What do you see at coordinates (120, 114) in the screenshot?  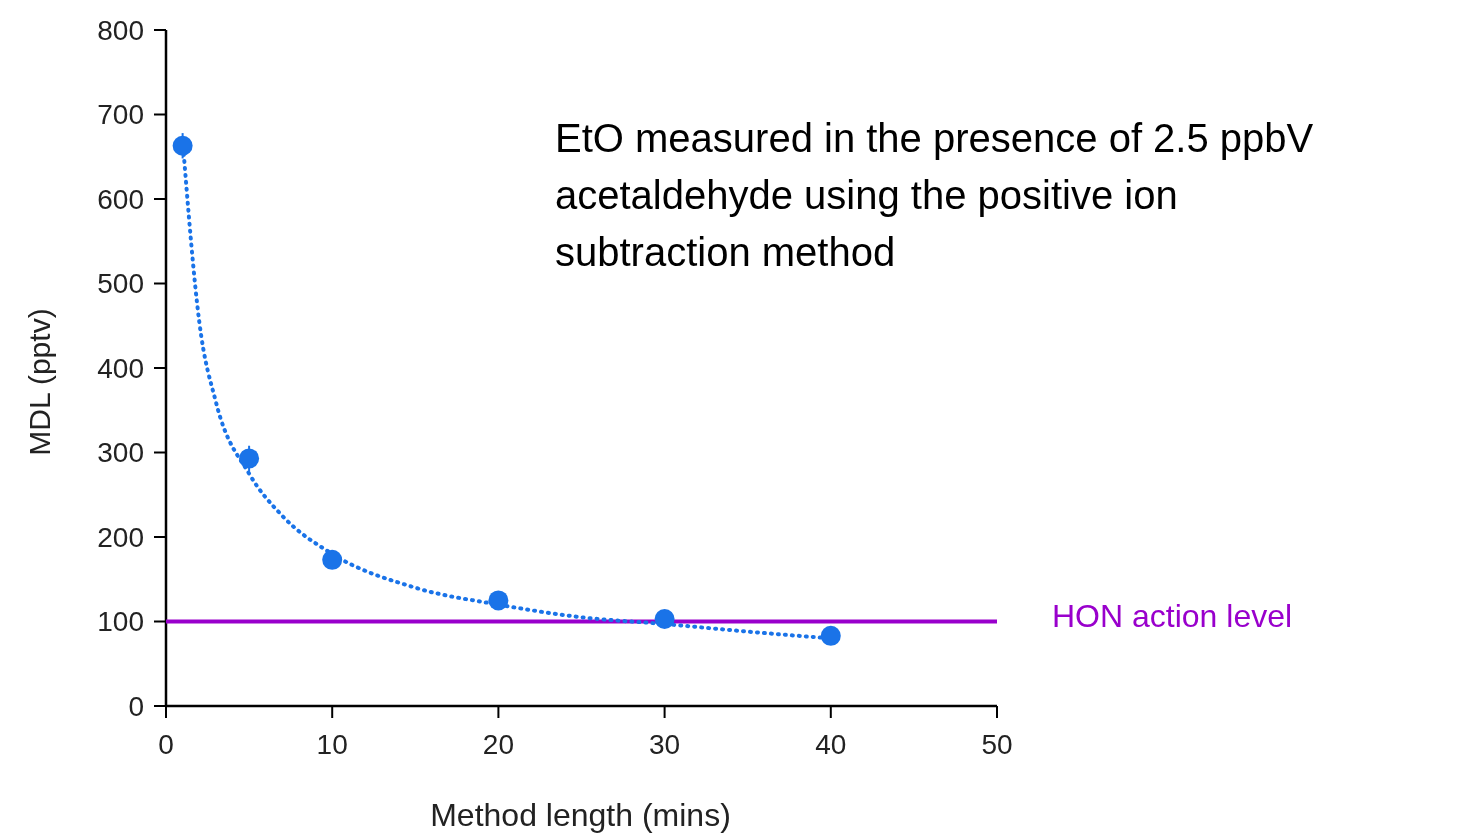 I see `y-tick-label: 700` at bounding box center [120, 114].